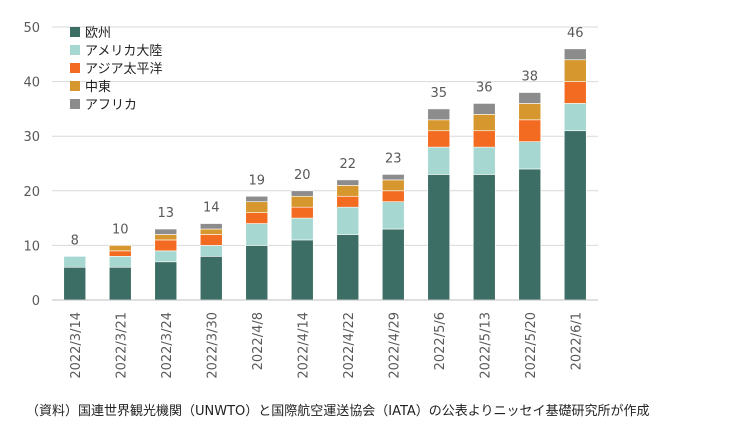  What do you see at coordinates (258, 341) in the screenshot?
I see `x-tick-label: 2022/4/8` at bounding box center [258, 341].